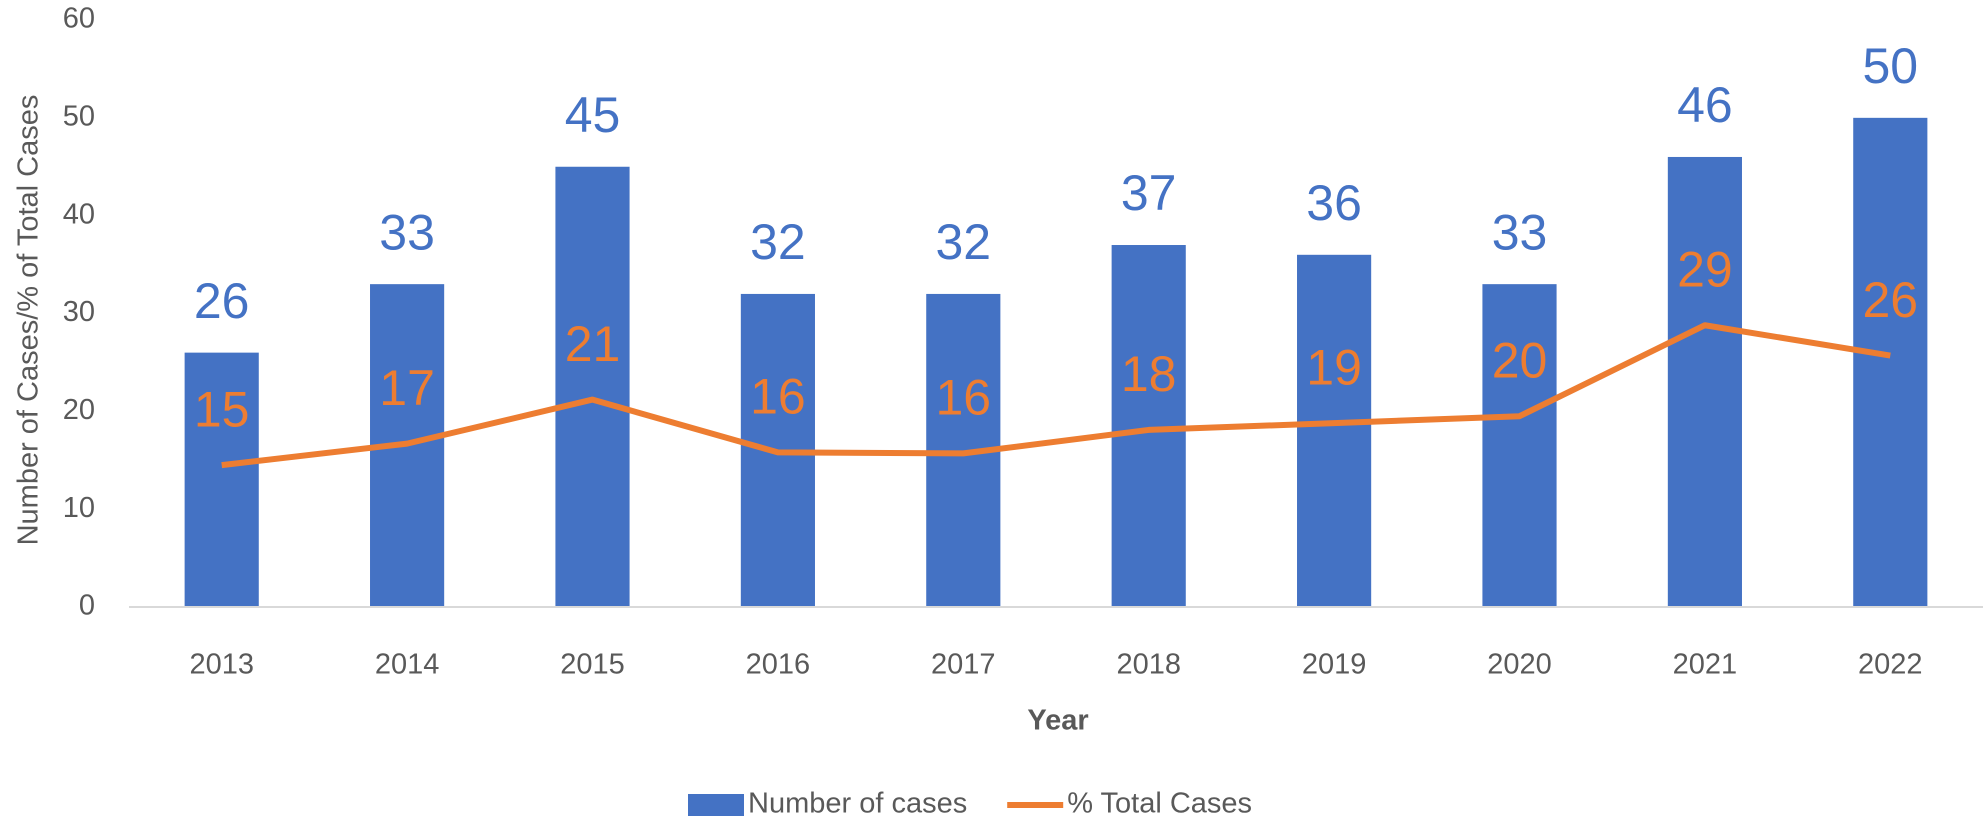  Describe the element at coordinates (222, 409) in the screenshot. I see `data-label: 15` at that location.